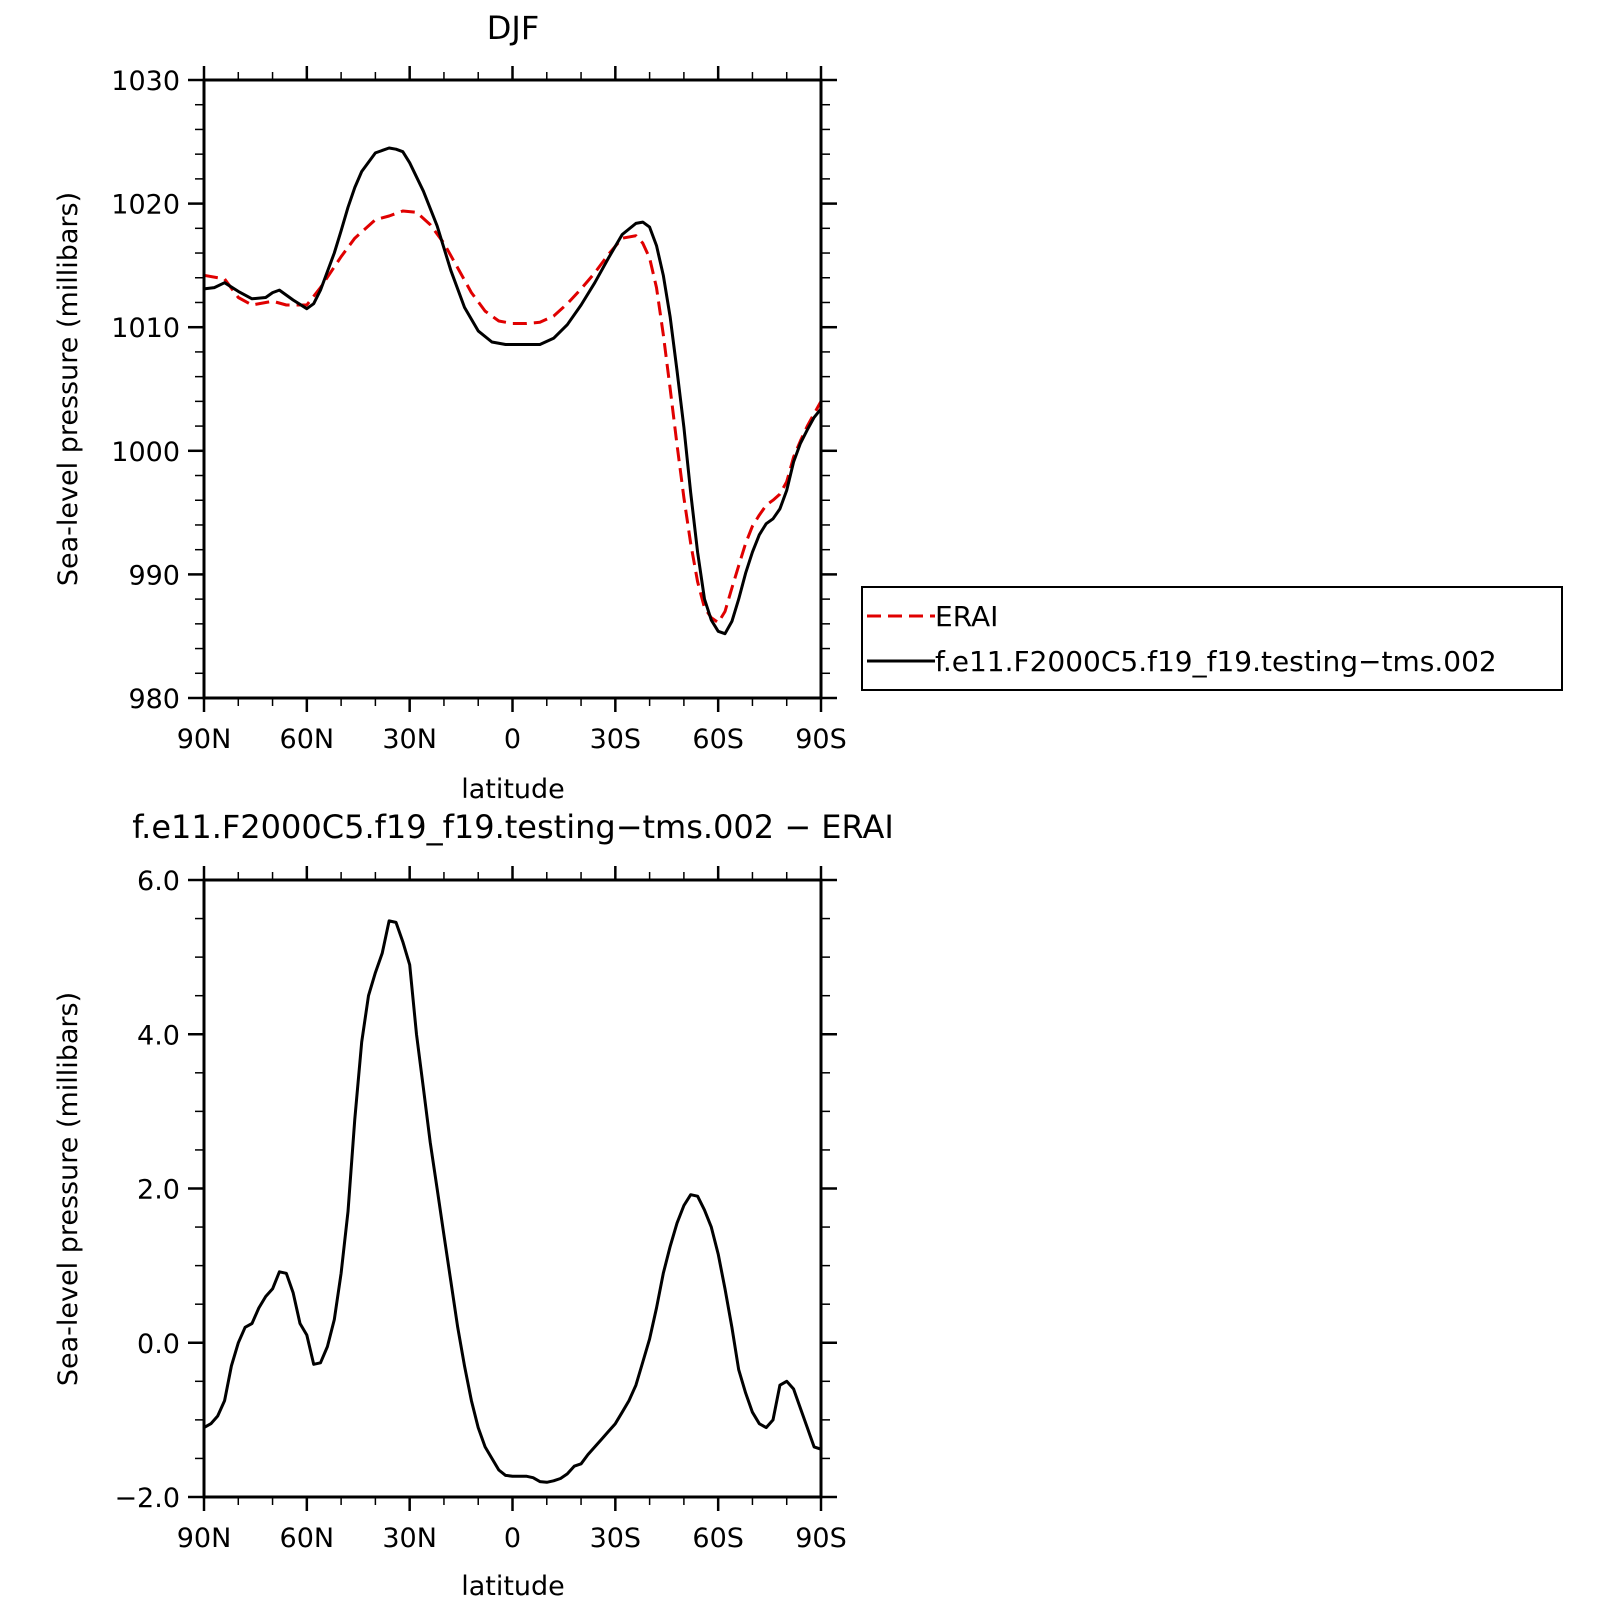 This screenshot has height=1603, width=1603. What do you see at coordinates (512, 739) in the screenshot?
I see `panel-top-x-tick-label: 0` at bounding box center [512, 739].